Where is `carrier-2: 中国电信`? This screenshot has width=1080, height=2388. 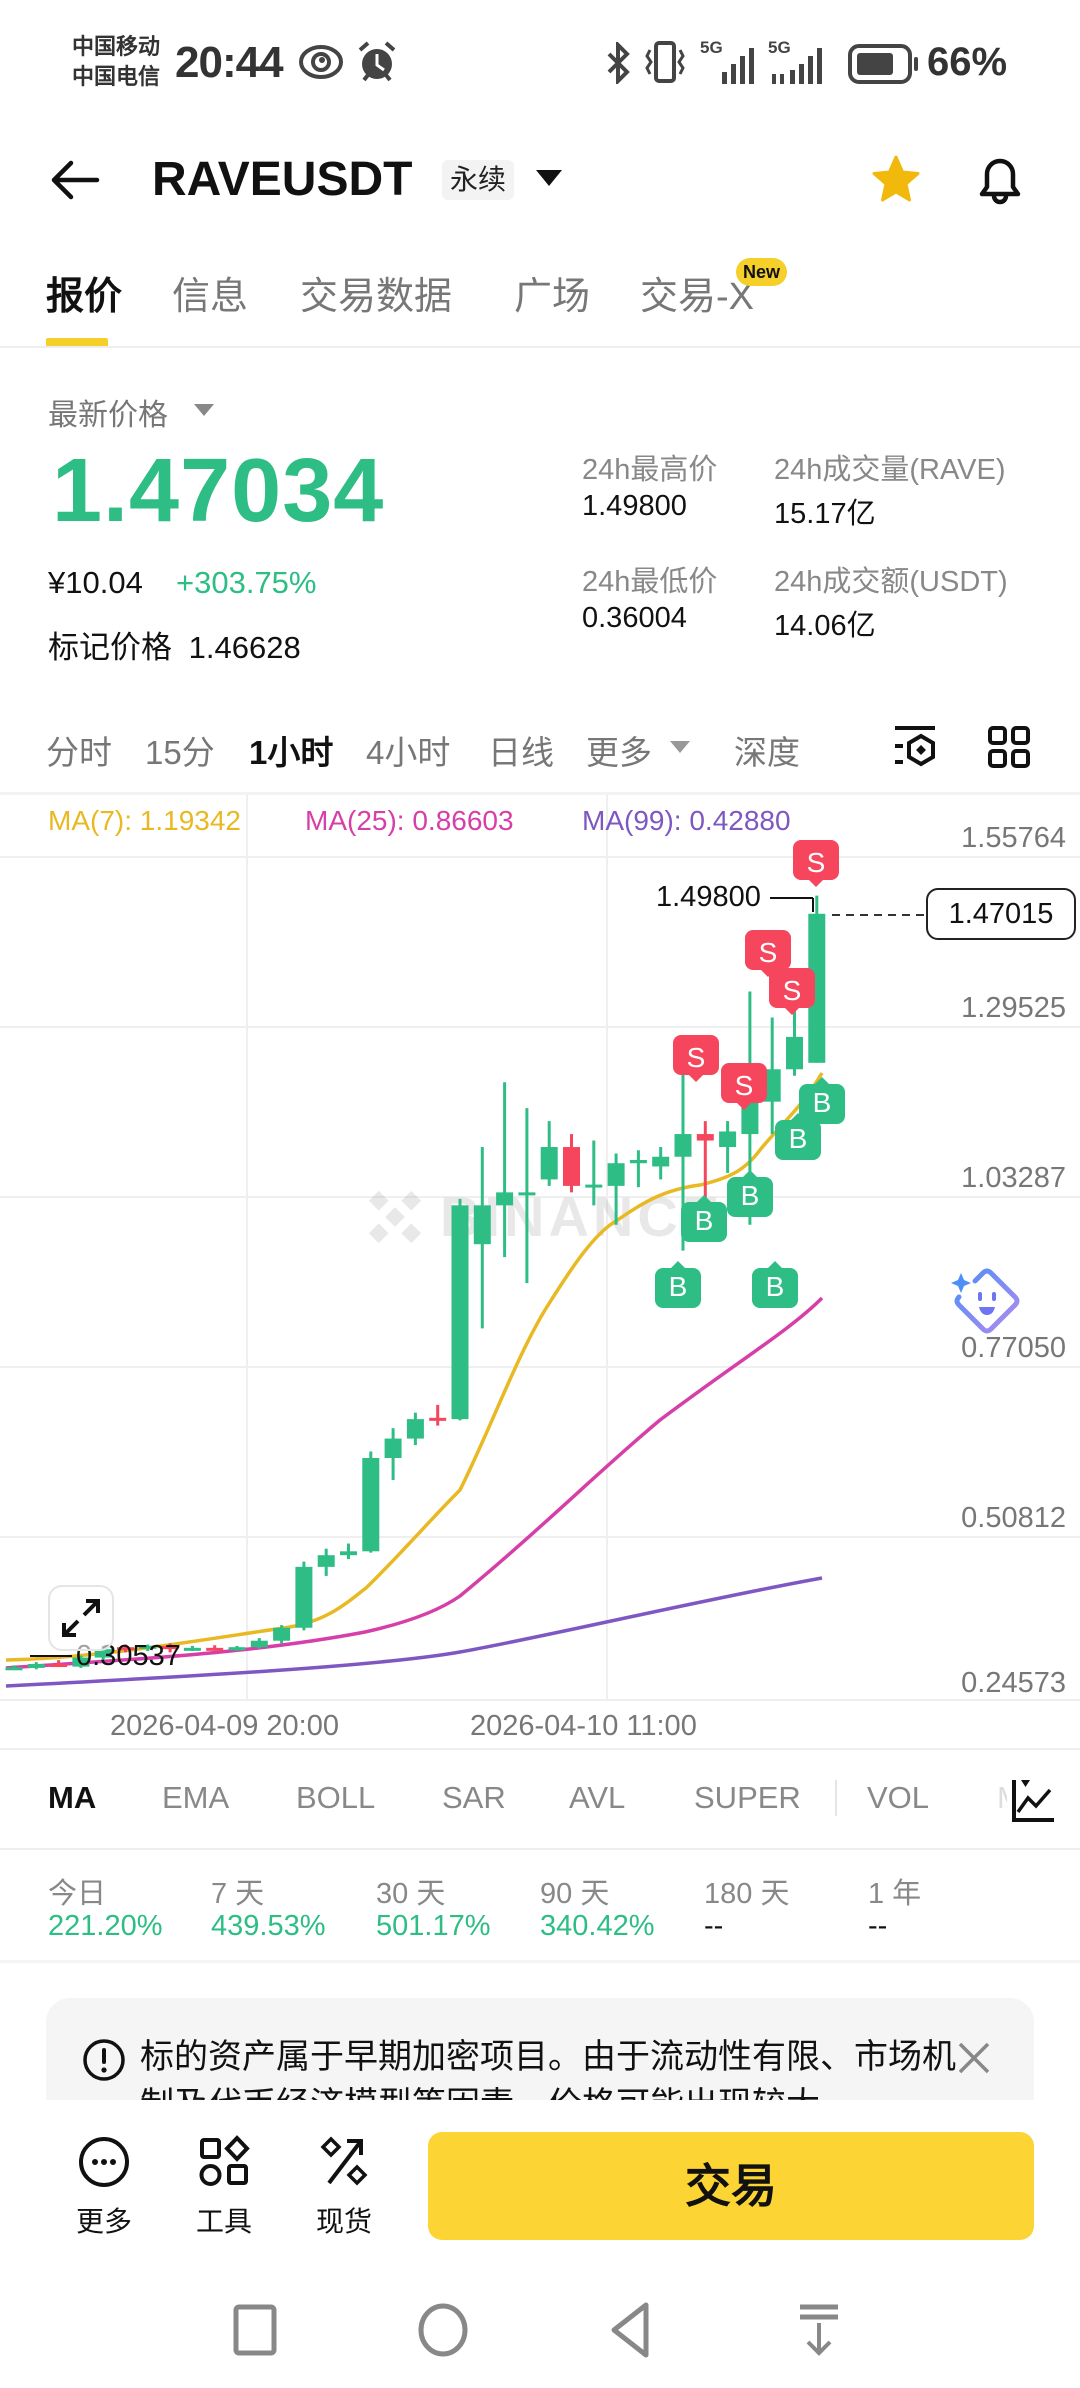
carrier-2: 中国电信 is located at coordinates (116, 76).